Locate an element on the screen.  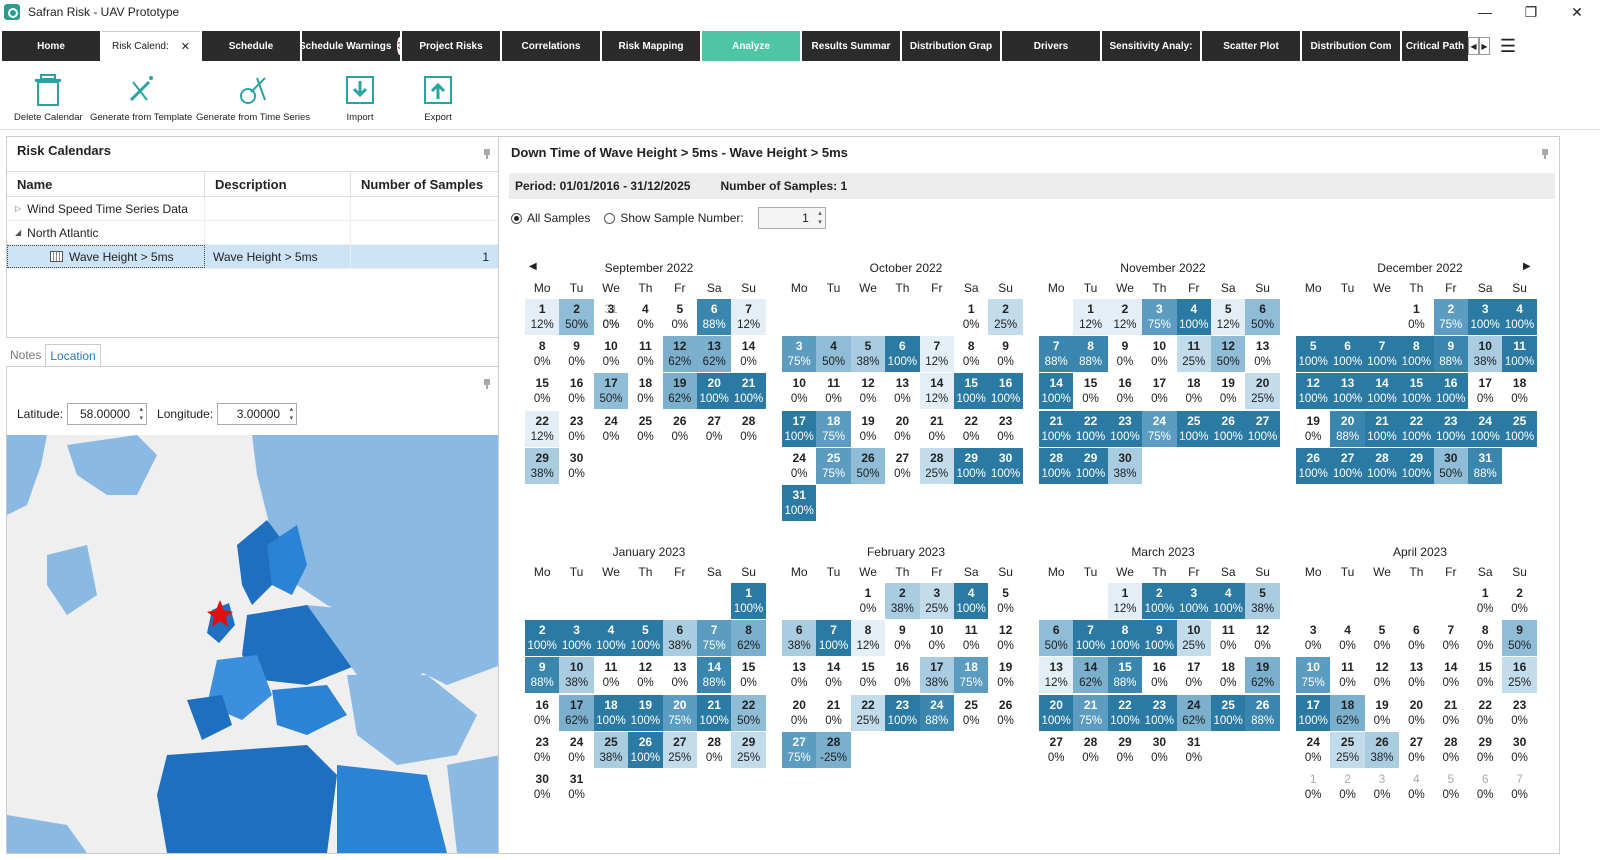
calendar-day: 16 100% is located at coordinates (1005, 391).